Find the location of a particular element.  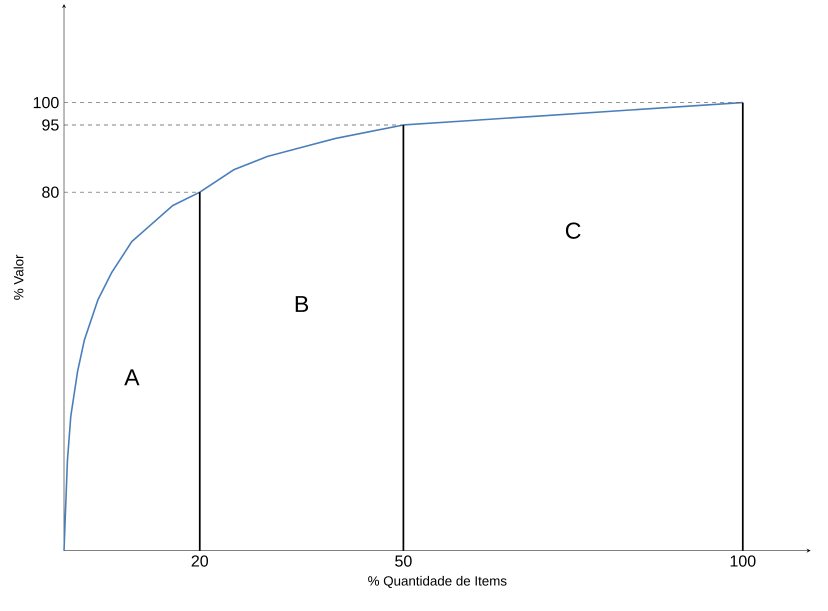

y-tick-label: 80 is located at coordinates (50, 192).